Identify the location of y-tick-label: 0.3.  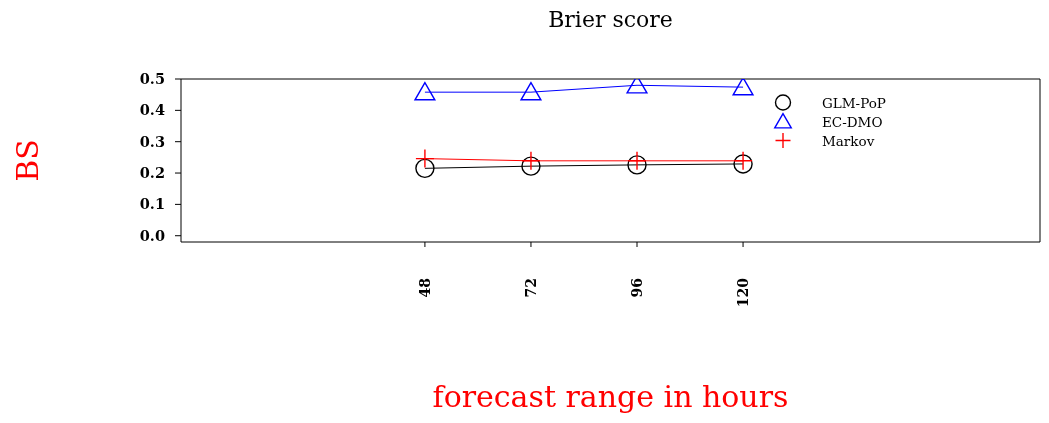
(152, 141).